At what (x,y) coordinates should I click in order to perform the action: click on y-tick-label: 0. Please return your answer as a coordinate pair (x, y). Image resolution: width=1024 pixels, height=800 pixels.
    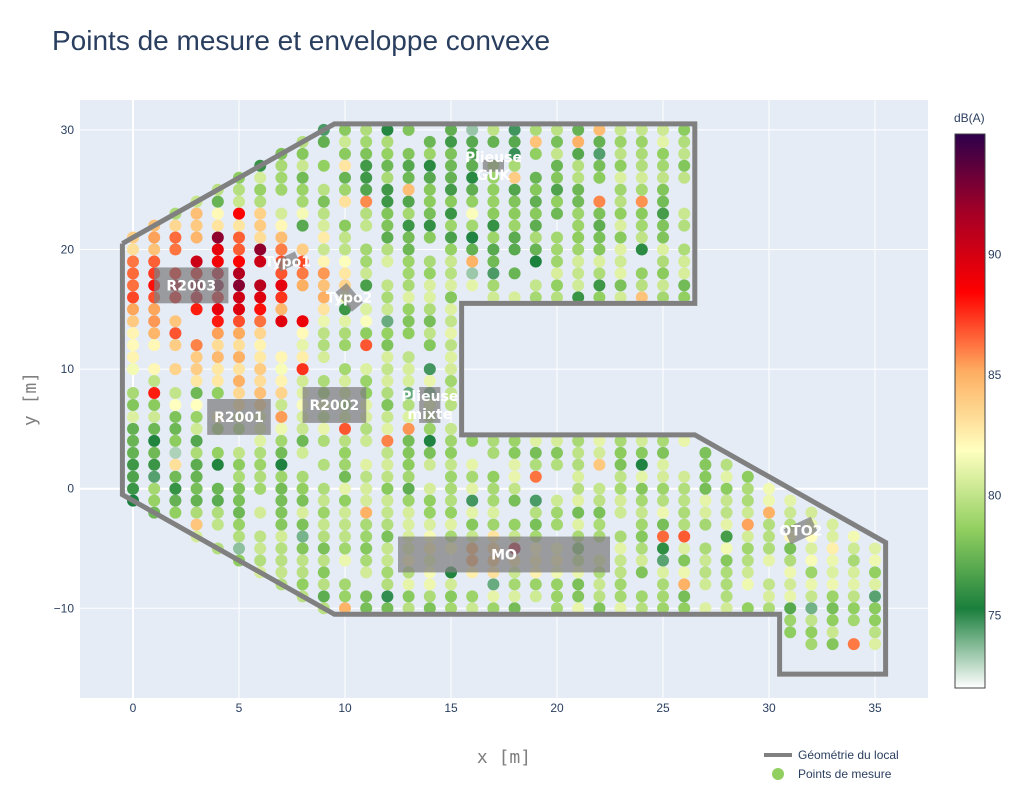
    Looking at the image, I should click on (70, 489).